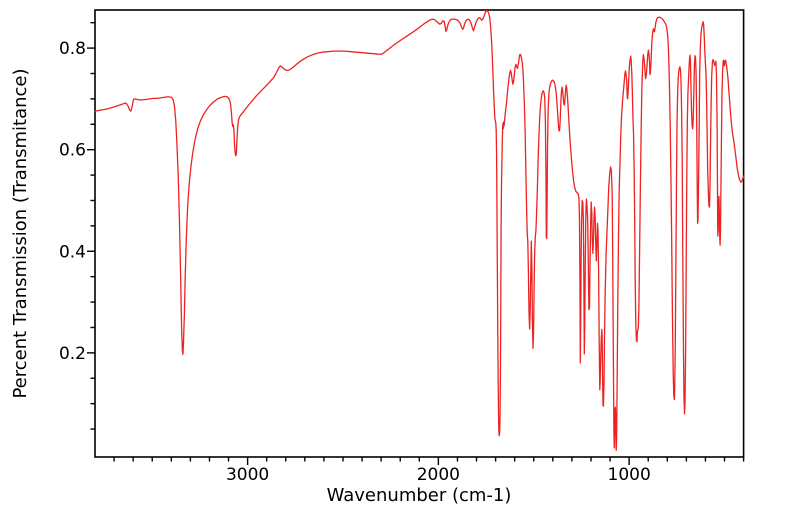 Image resolution: width=799 pixels, height=516 pixels. I want to click on x-axis-title: Wavenumber (cm-1), so click(419, 495).